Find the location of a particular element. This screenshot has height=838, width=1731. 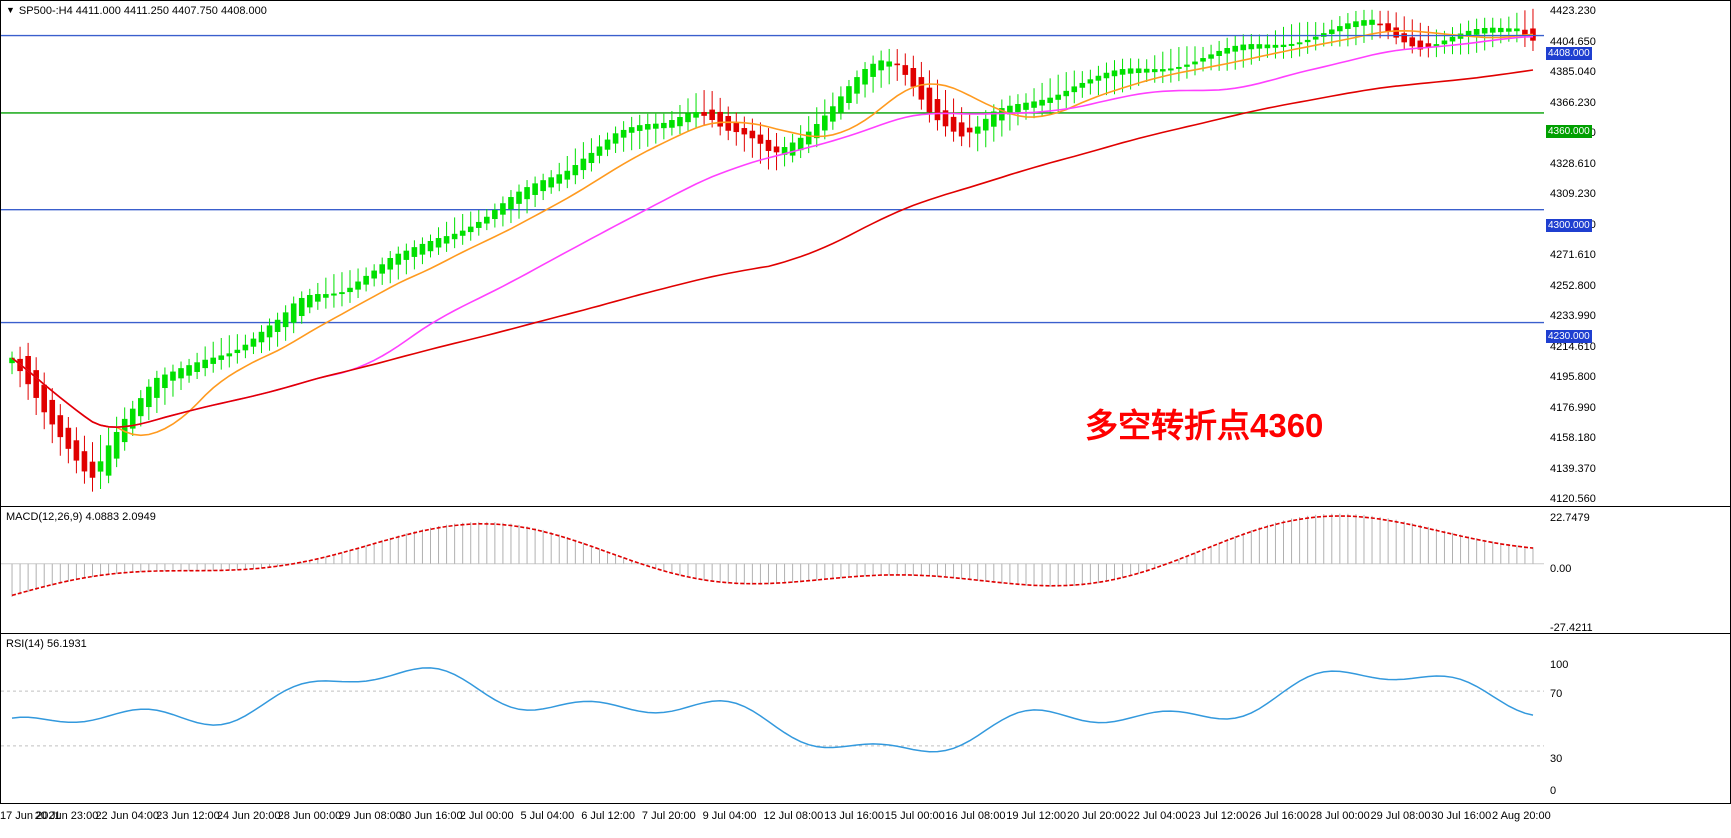

time-axis-tick: 30 Jul 16:00 is located at coordinates (1461, 816).